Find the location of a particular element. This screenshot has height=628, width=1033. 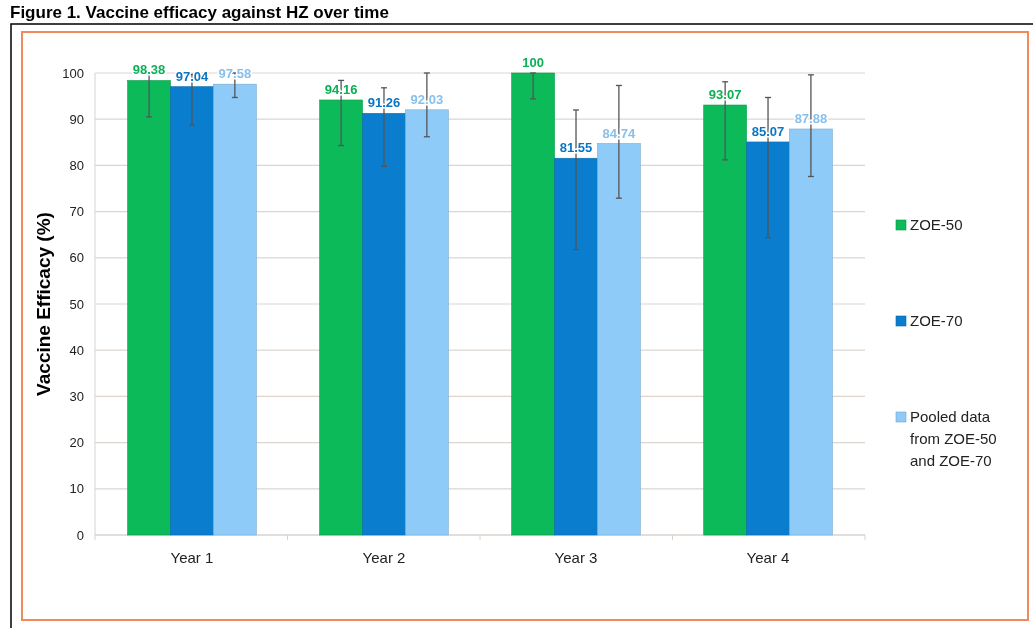

y-axis-title: Vaccine Efficacy (%) is located at coordinates (43, 304).